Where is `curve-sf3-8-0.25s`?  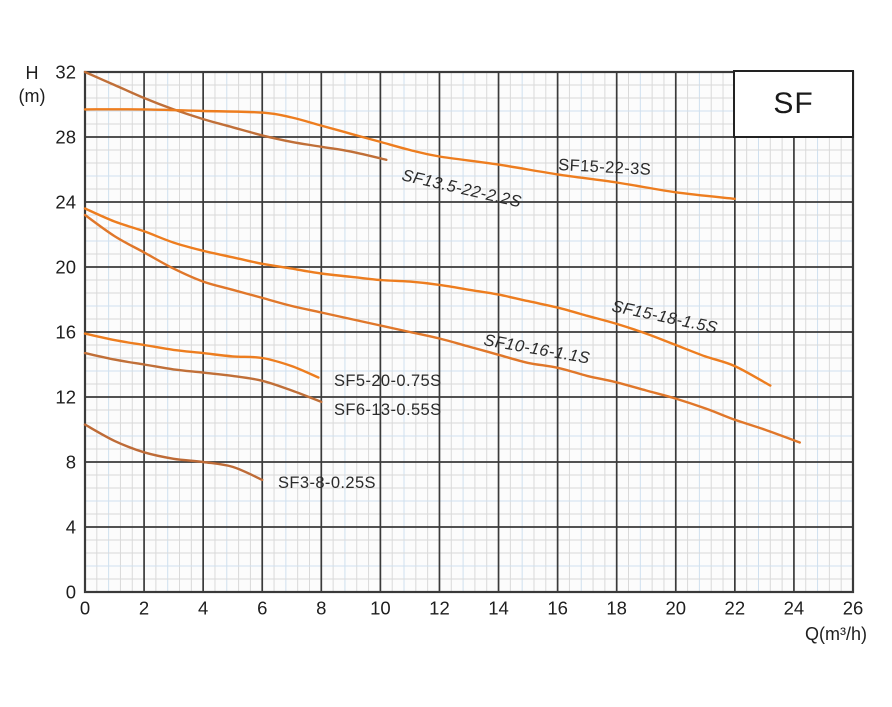
curve-sf3-8-0.25s is located at coordinates (173, 452).